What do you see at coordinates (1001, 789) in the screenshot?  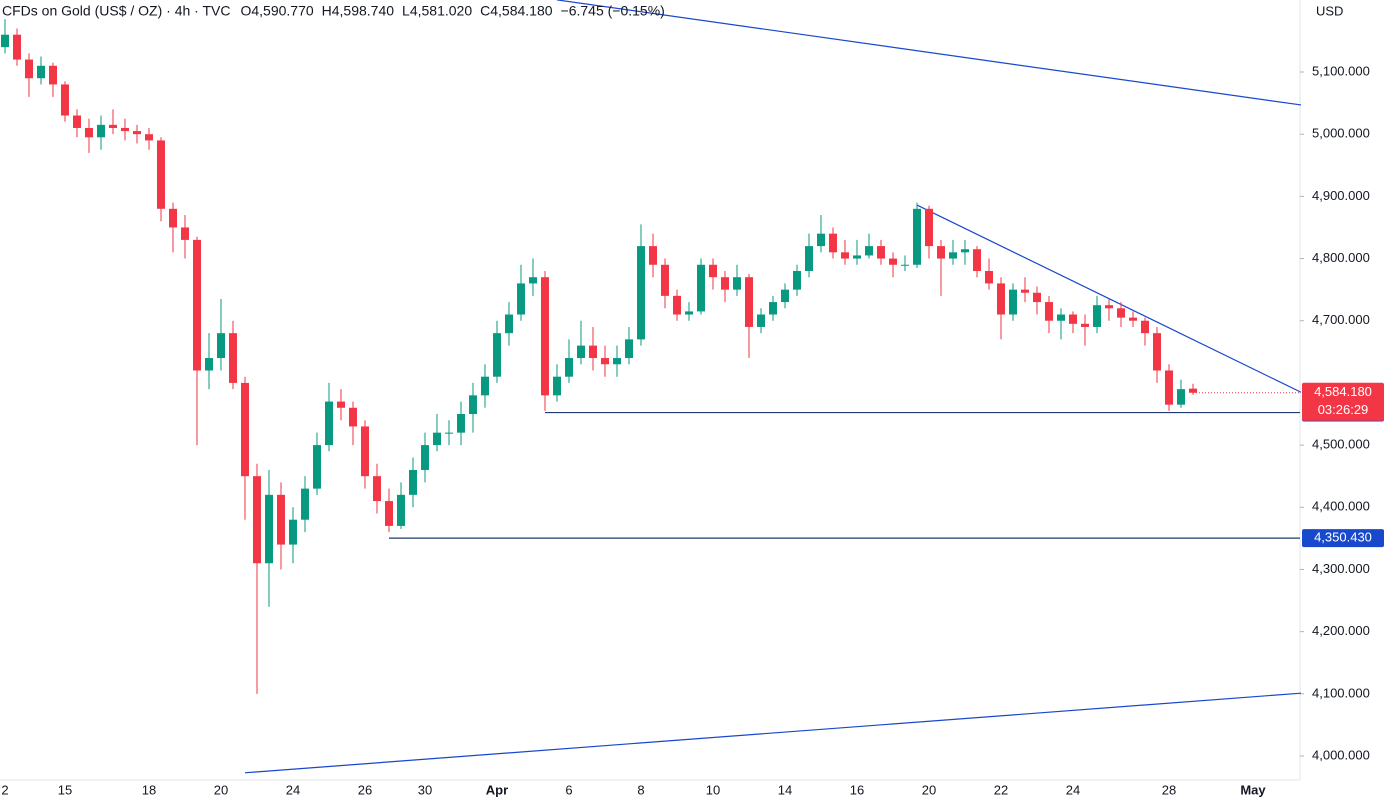 I see `x-tick-label: 22` at bounding box center [1001, 789].